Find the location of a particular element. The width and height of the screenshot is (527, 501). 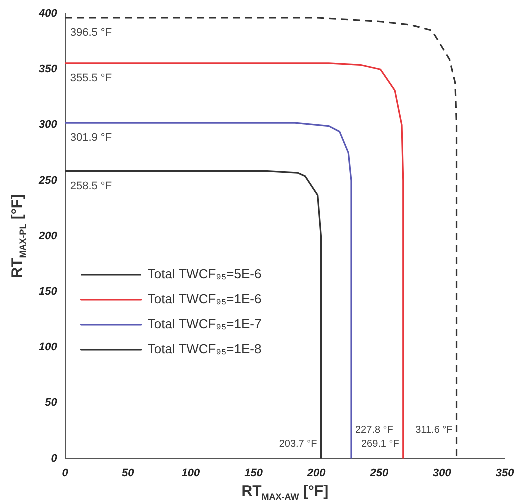

annotation: 269.1 °F is located at coordinates (380, 444).